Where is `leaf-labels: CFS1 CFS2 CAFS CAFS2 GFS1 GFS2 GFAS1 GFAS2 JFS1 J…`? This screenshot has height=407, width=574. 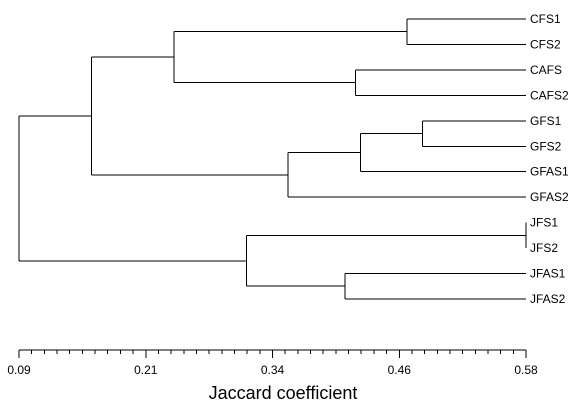
leaf-labels: CFS1 CFS2 CAFS CAFS2 GFS1 GFS2 GFAS1 GFAS2 JFS1 J… is located at coordinates (549, 159).